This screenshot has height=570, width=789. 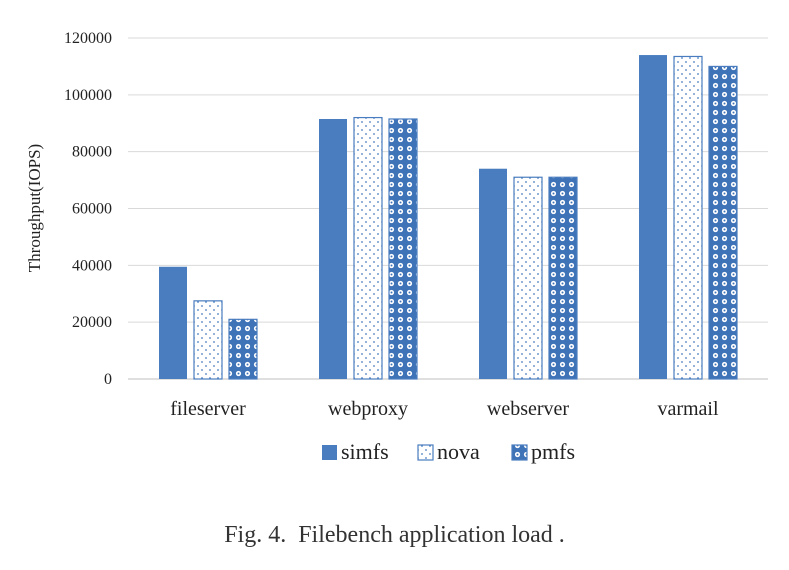 What do you see at coordinates (723, 222) in the screenshot?
I see `bar-pmfs-varmail` at bounding box center [723, 222].